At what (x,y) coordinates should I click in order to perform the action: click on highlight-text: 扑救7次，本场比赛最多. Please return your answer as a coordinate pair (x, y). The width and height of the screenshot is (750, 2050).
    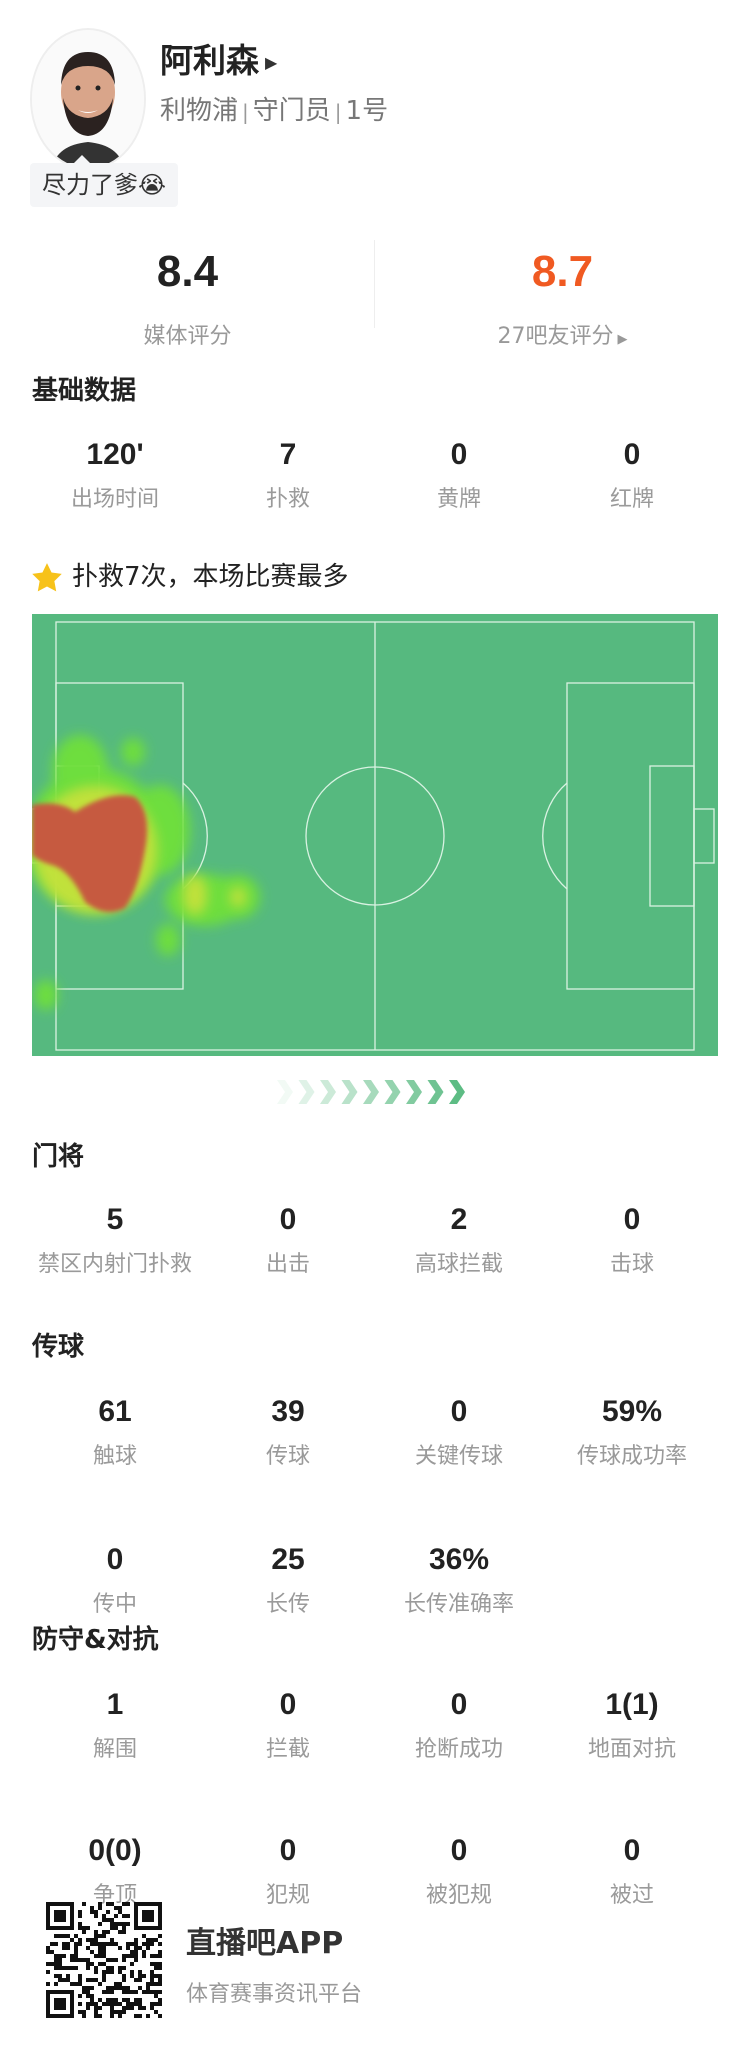
    Looking at the image, I should click on (210, 577).